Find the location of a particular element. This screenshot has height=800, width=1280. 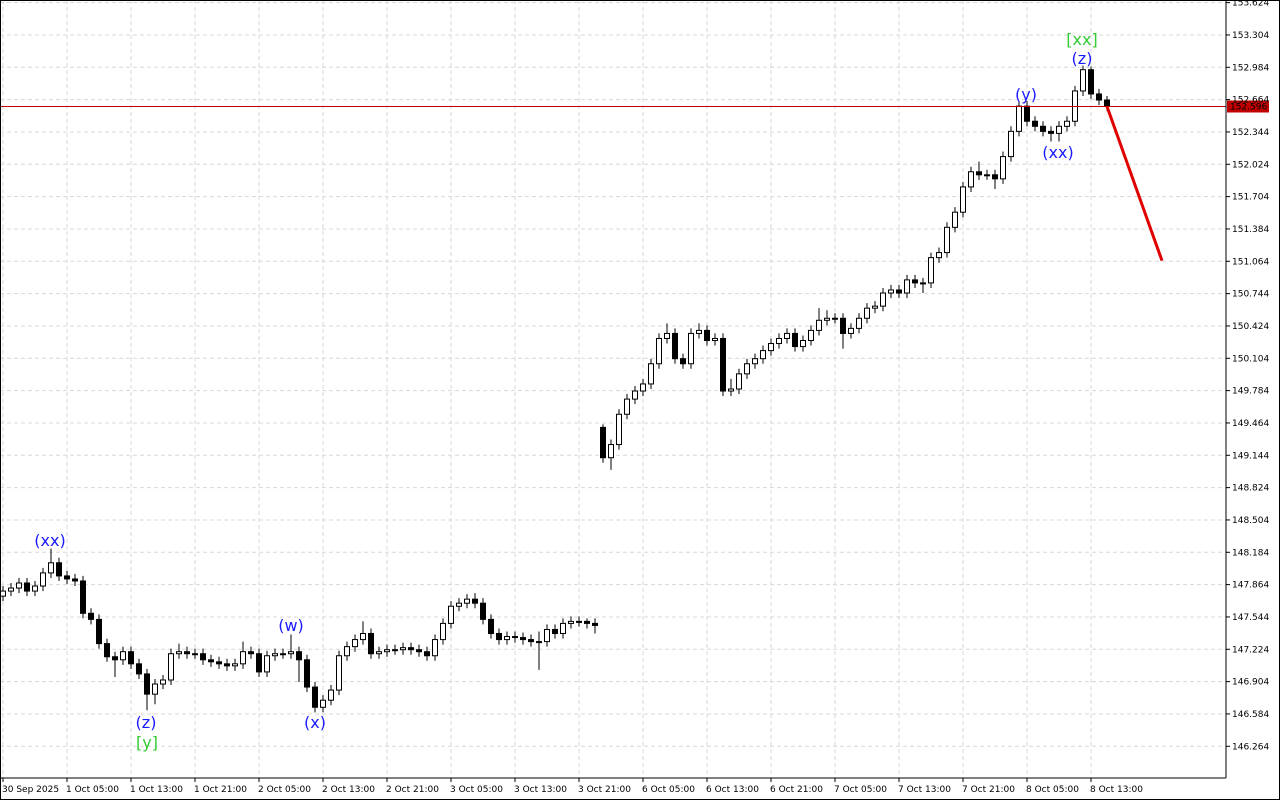

x-tick-label: 7 Oct 13:00 is located at coordinates (924, 790).